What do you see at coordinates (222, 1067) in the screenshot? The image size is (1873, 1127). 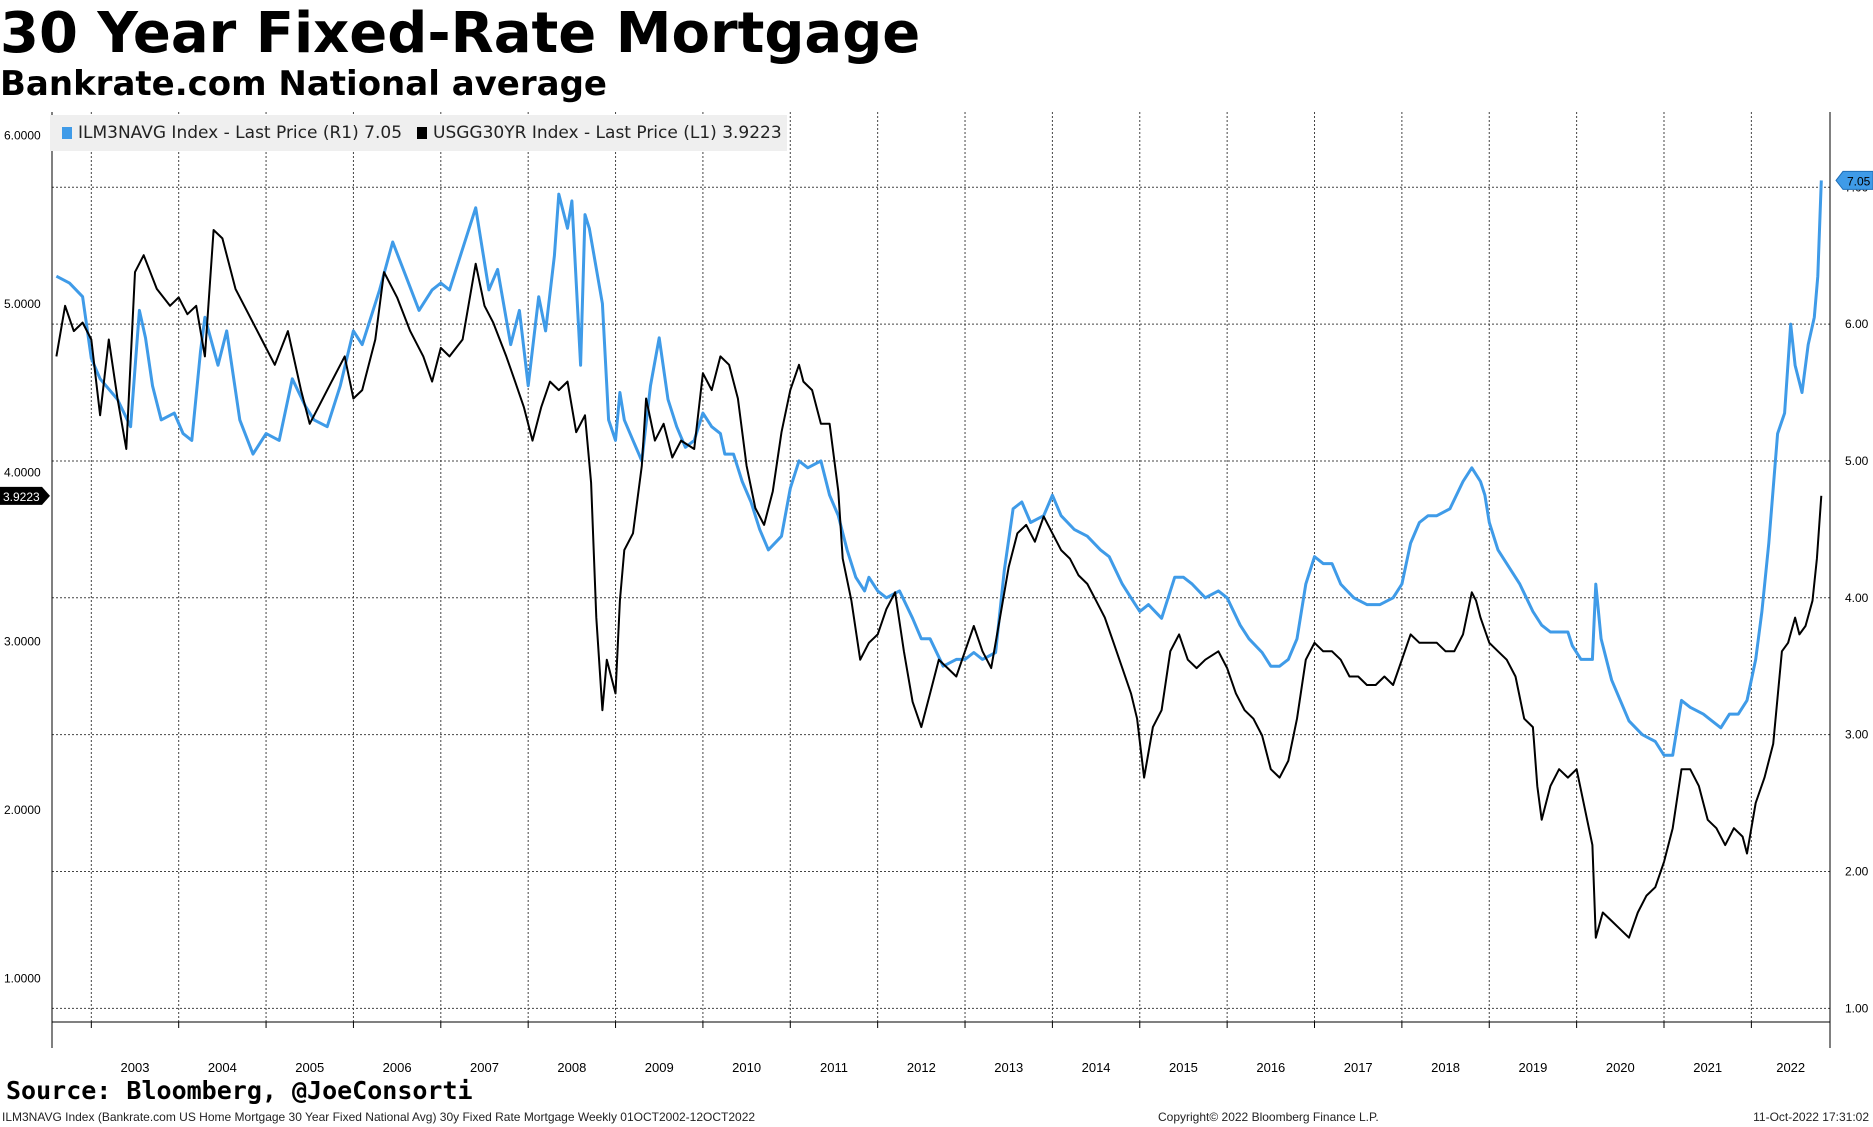 I see `x-tick-label: 2004` at bounding box center [222, 1067].